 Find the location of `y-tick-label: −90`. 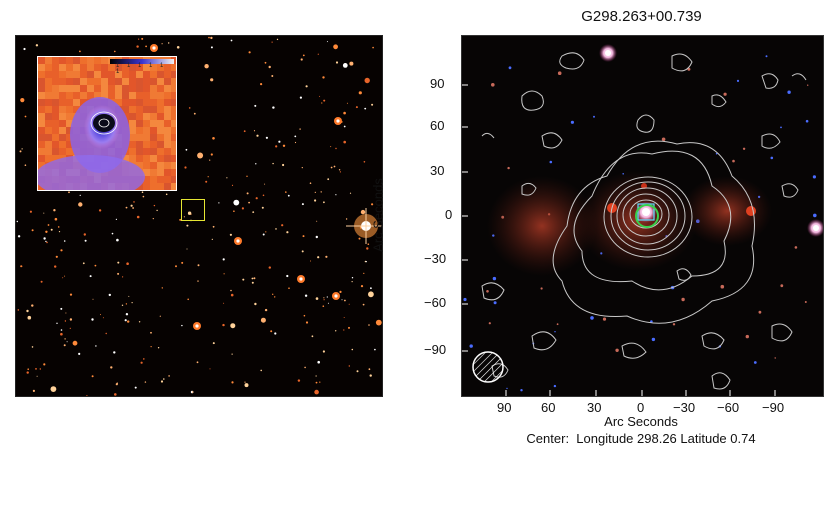

y-tick-label: −90 is located at coordinates (435, 349).